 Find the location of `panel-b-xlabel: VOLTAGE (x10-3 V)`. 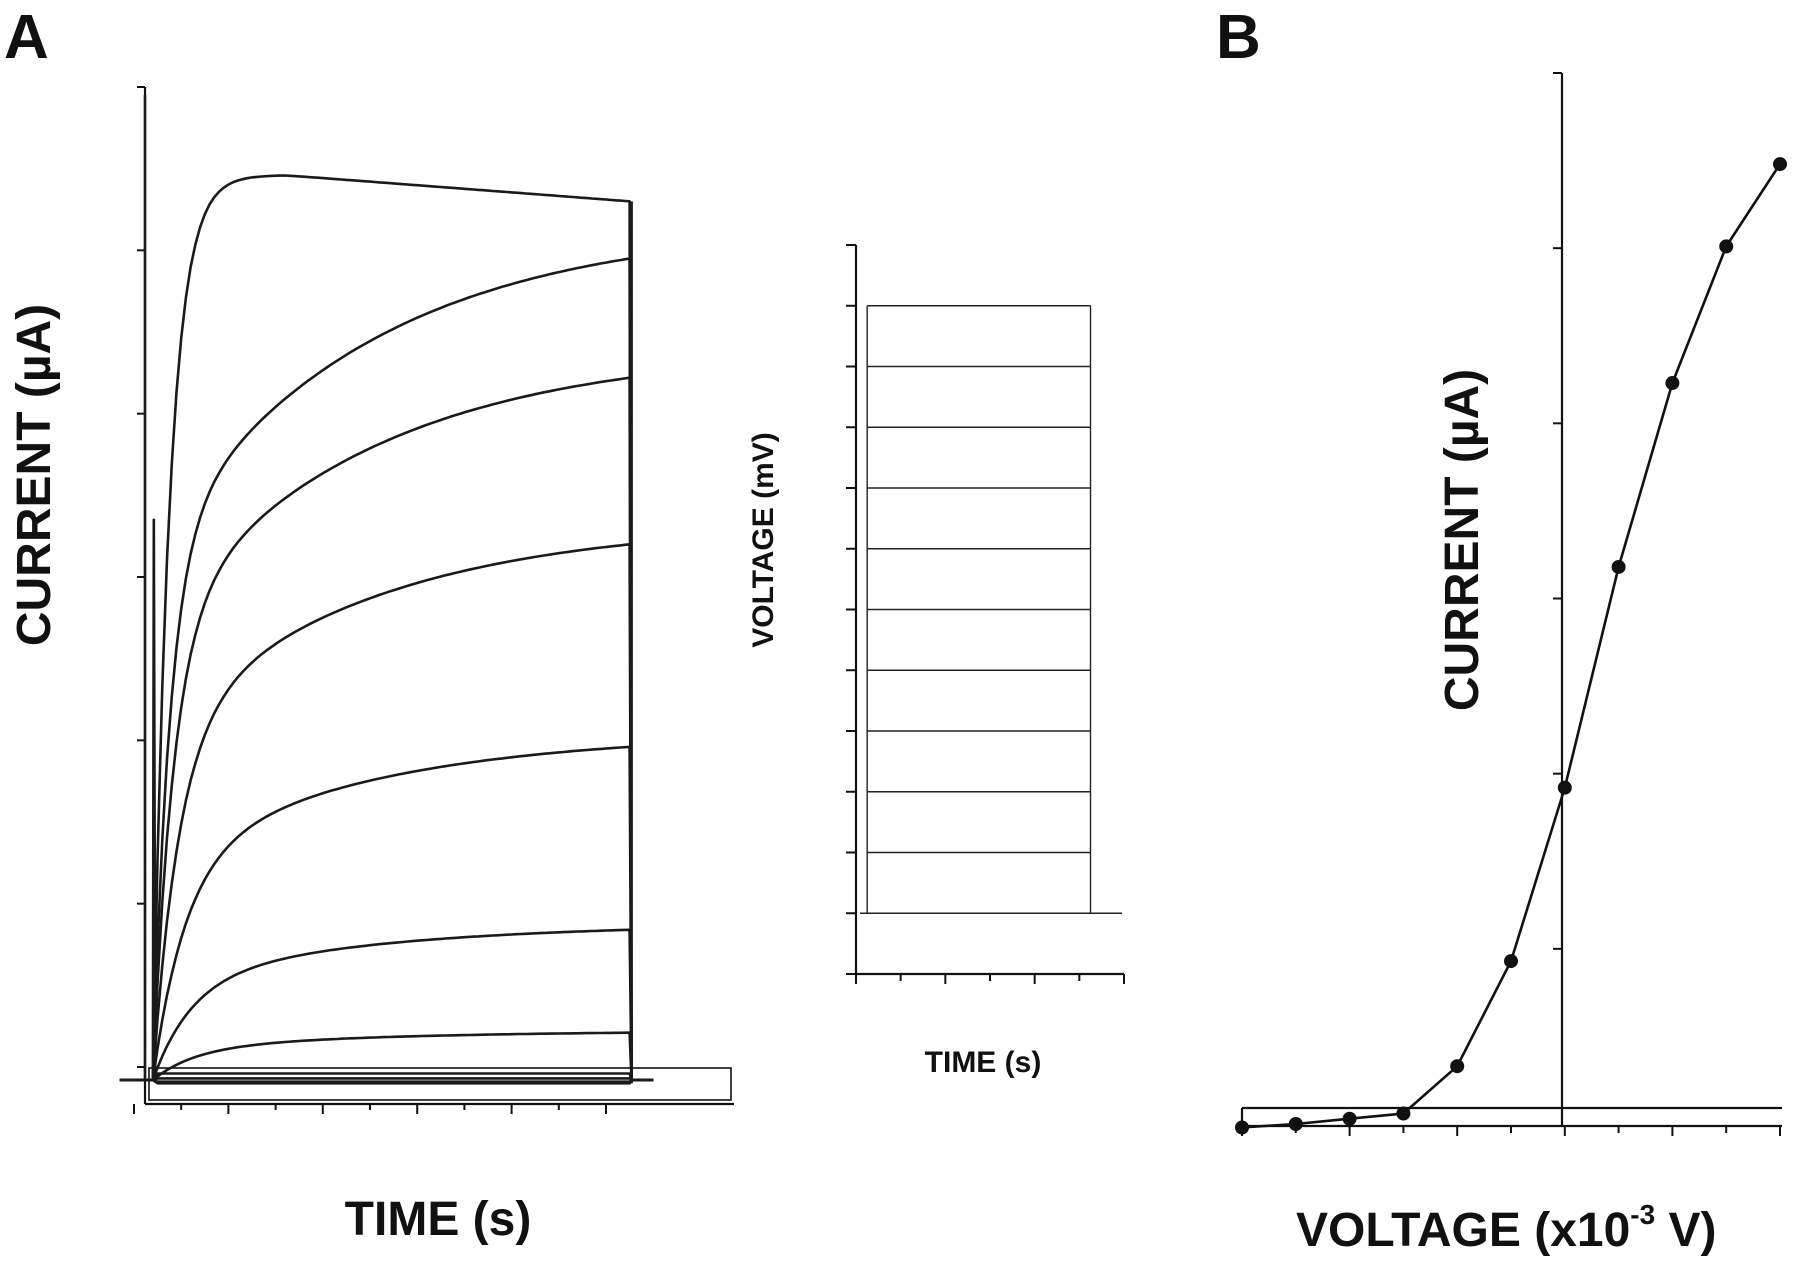

panel-b-xlabel: VOLTAGE (x10-3 V) is located at coordinates (1506, 1228).